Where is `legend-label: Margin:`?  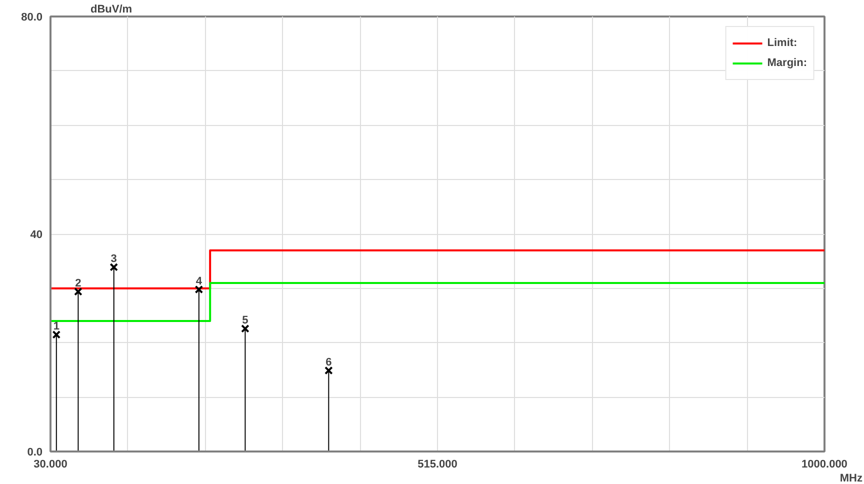
legend-label: Margin: is located at coordinates (787, 63).